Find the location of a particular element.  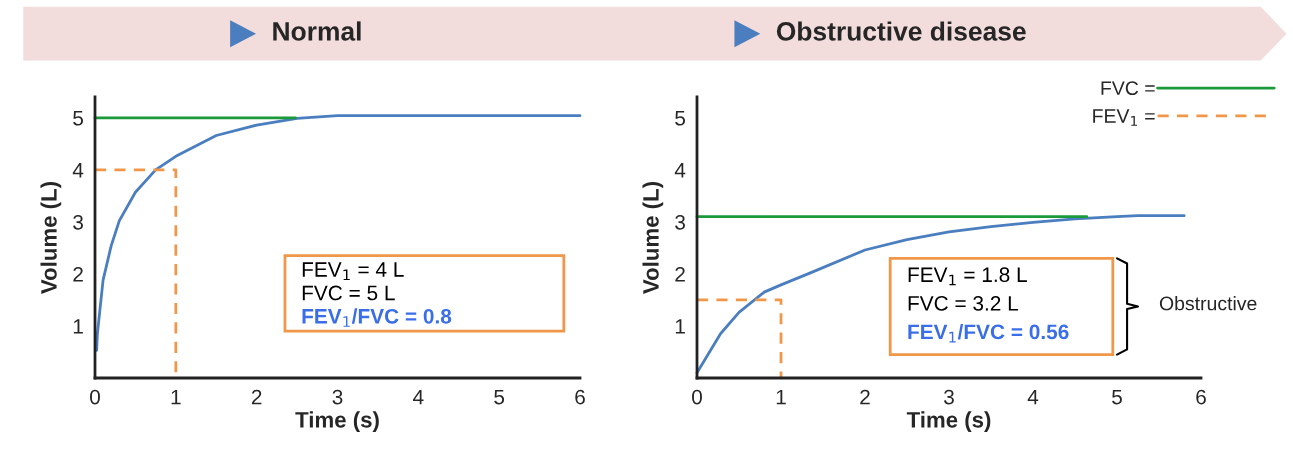

annotation: FVC = 3.2 L is located at coordinates (963, 303).